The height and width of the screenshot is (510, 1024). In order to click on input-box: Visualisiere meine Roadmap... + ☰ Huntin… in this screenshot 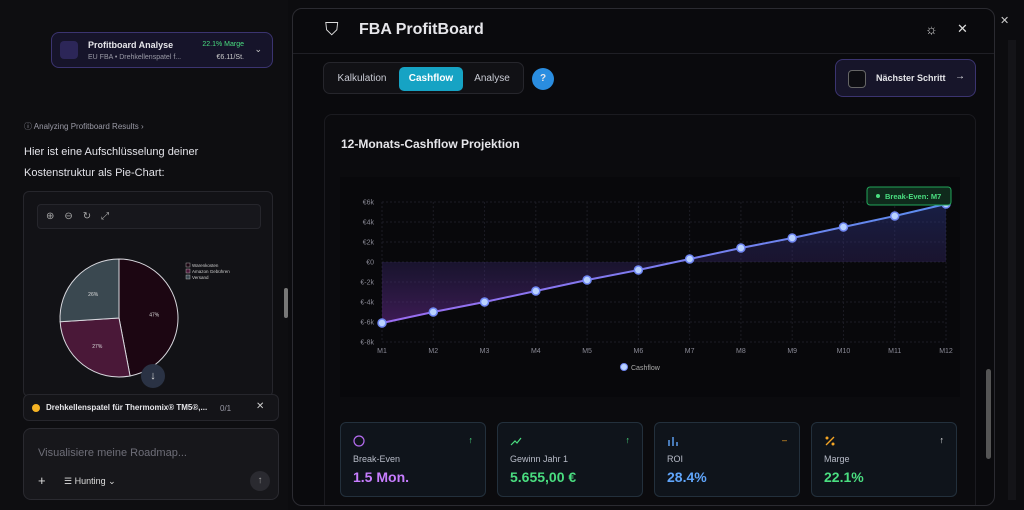, I will do `click(151, 464)`.